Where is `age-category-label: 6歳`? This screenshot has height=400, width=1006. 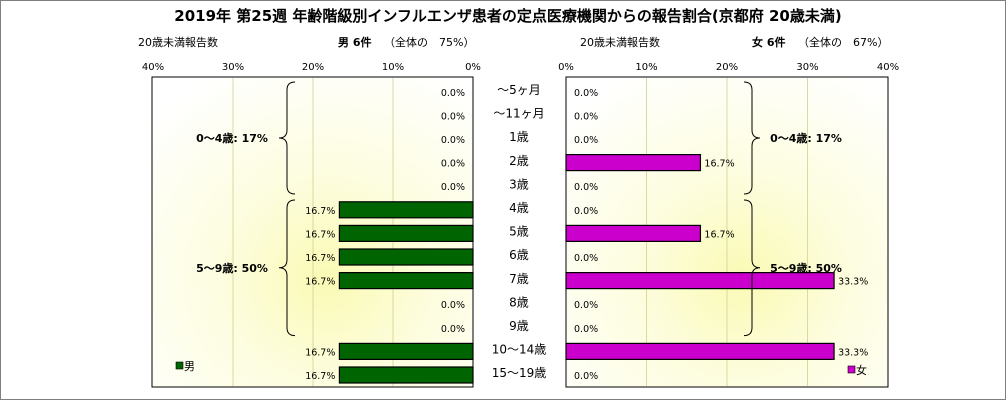 age-category-label: 6歳 is located at coordinates (519, 255).